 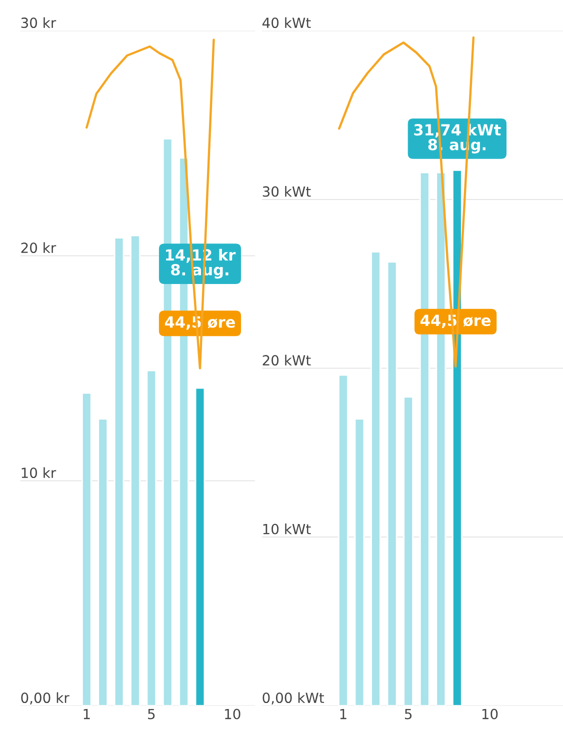 What do you see at coordinates (287, 529) in the screenshot?
I see `y-tick-label: 10 kWt` at bounding box center [287, 529].